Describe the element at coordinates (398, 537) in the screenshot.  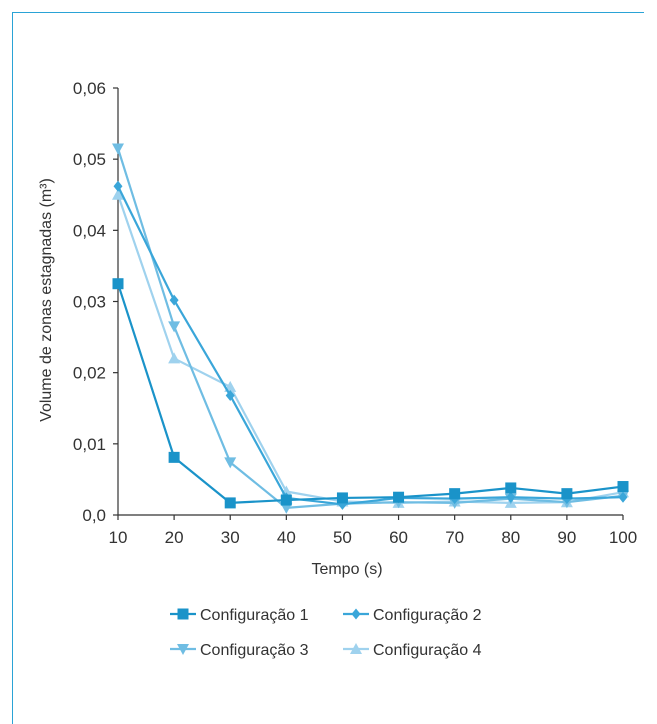
I see `x-tick-label: 60` at that location.